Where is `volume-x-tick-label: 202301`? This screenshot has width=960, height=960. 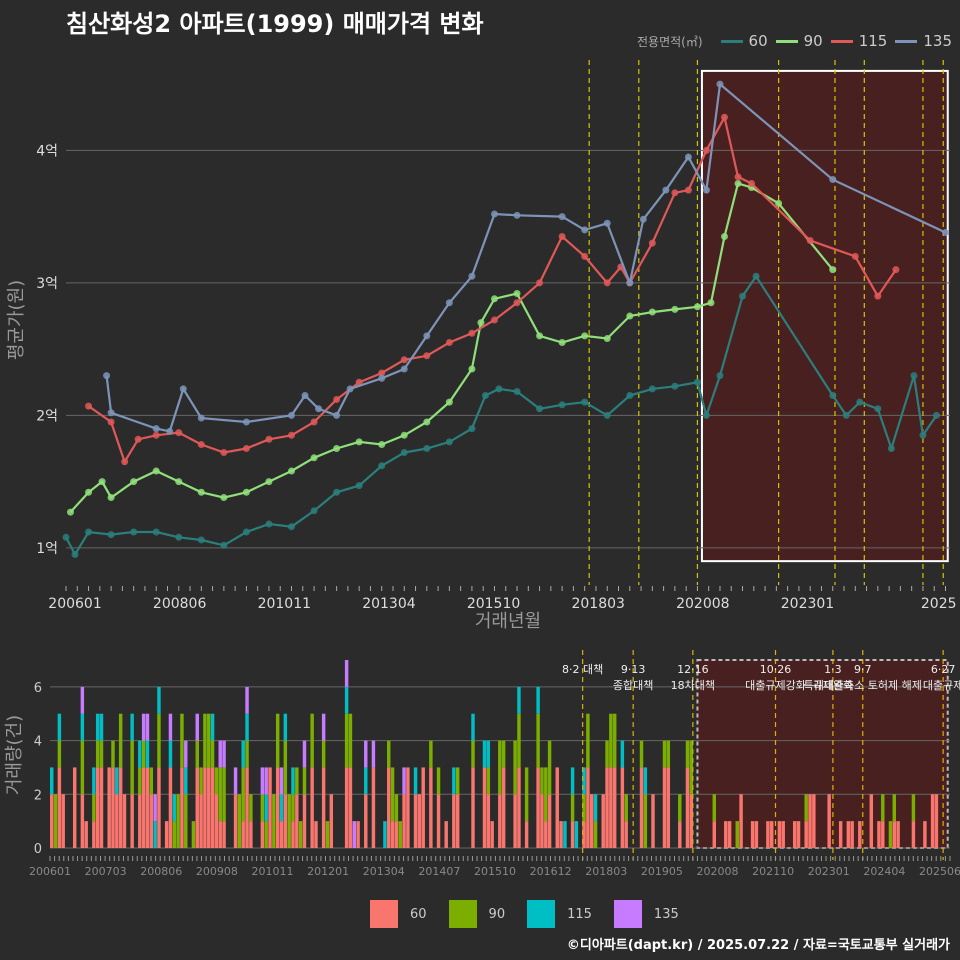 volume-x-tick-label: 202301 is located at coordinates (829, 871).